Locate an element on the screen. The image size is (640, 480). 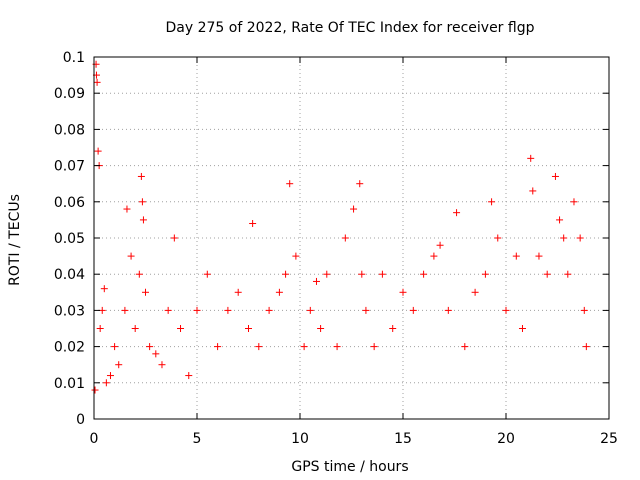
y-tick-label: 0.07 is located at coordinates (69, 167).